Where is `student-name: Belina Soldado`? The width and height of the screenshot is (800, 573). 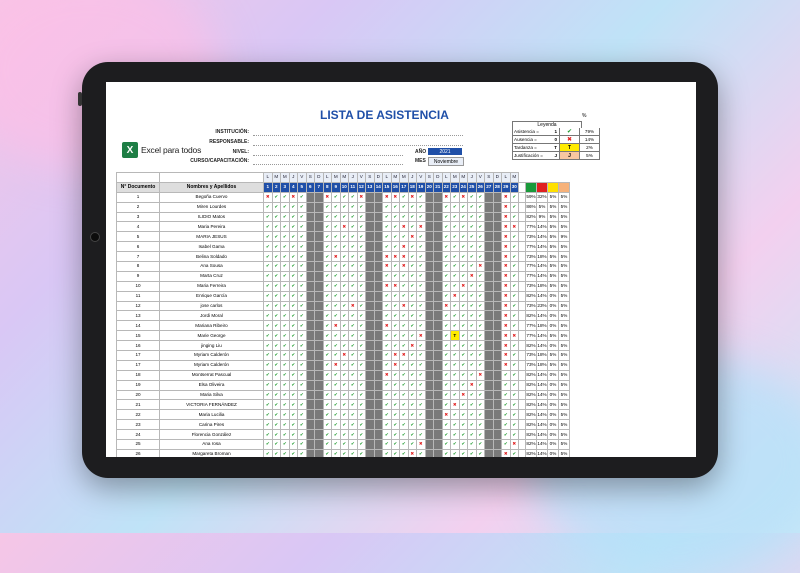
student-name: Belina Soldado is located at coordinates (211, 257).